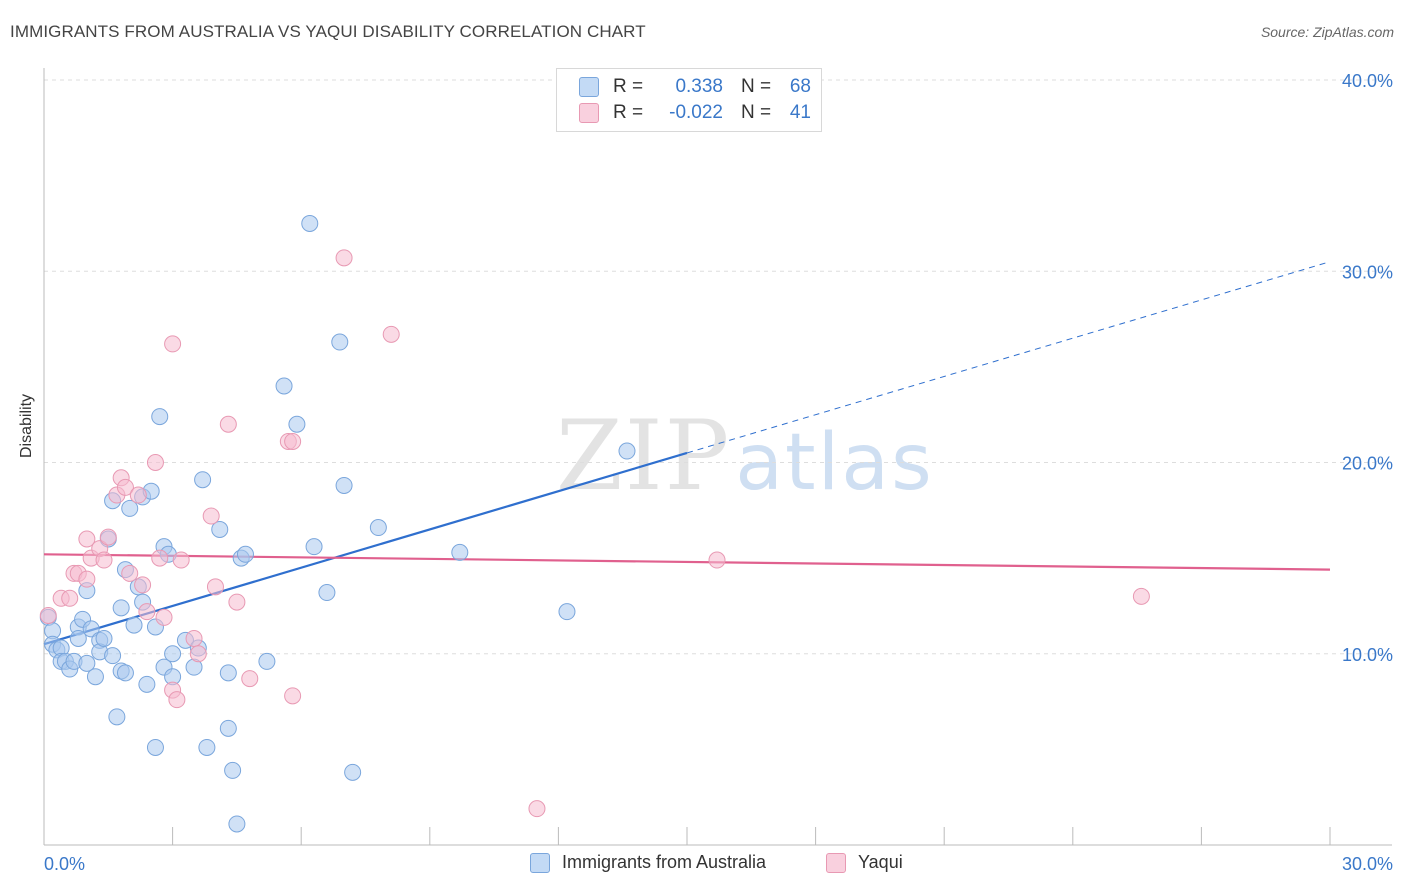 This screenshot has height=892, width=1406. What do you see at coordinates (644, 456) in the screenshot?
I see `watermark-zip: ZIP` at bounding box center [644, 456].